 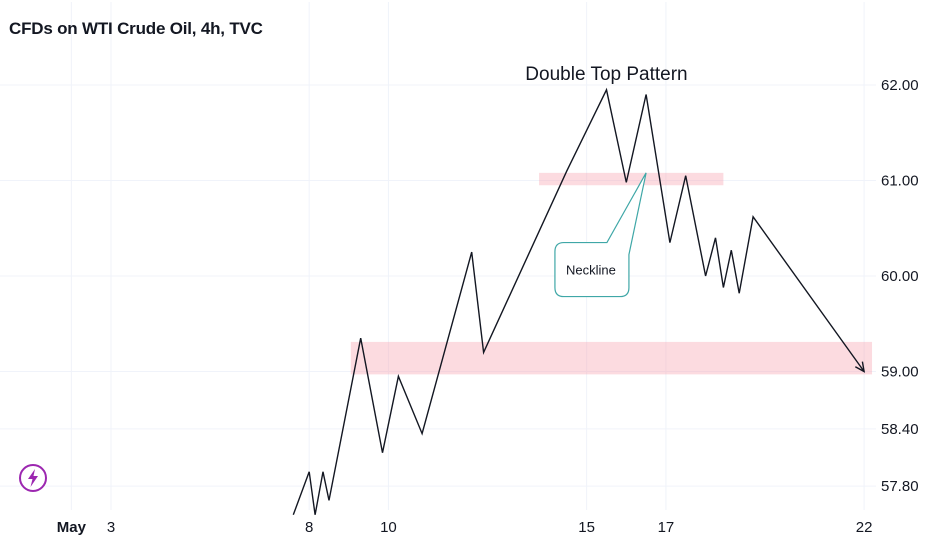 I want to click on x-tick-label-5: 17, so click(x=666, y=527).